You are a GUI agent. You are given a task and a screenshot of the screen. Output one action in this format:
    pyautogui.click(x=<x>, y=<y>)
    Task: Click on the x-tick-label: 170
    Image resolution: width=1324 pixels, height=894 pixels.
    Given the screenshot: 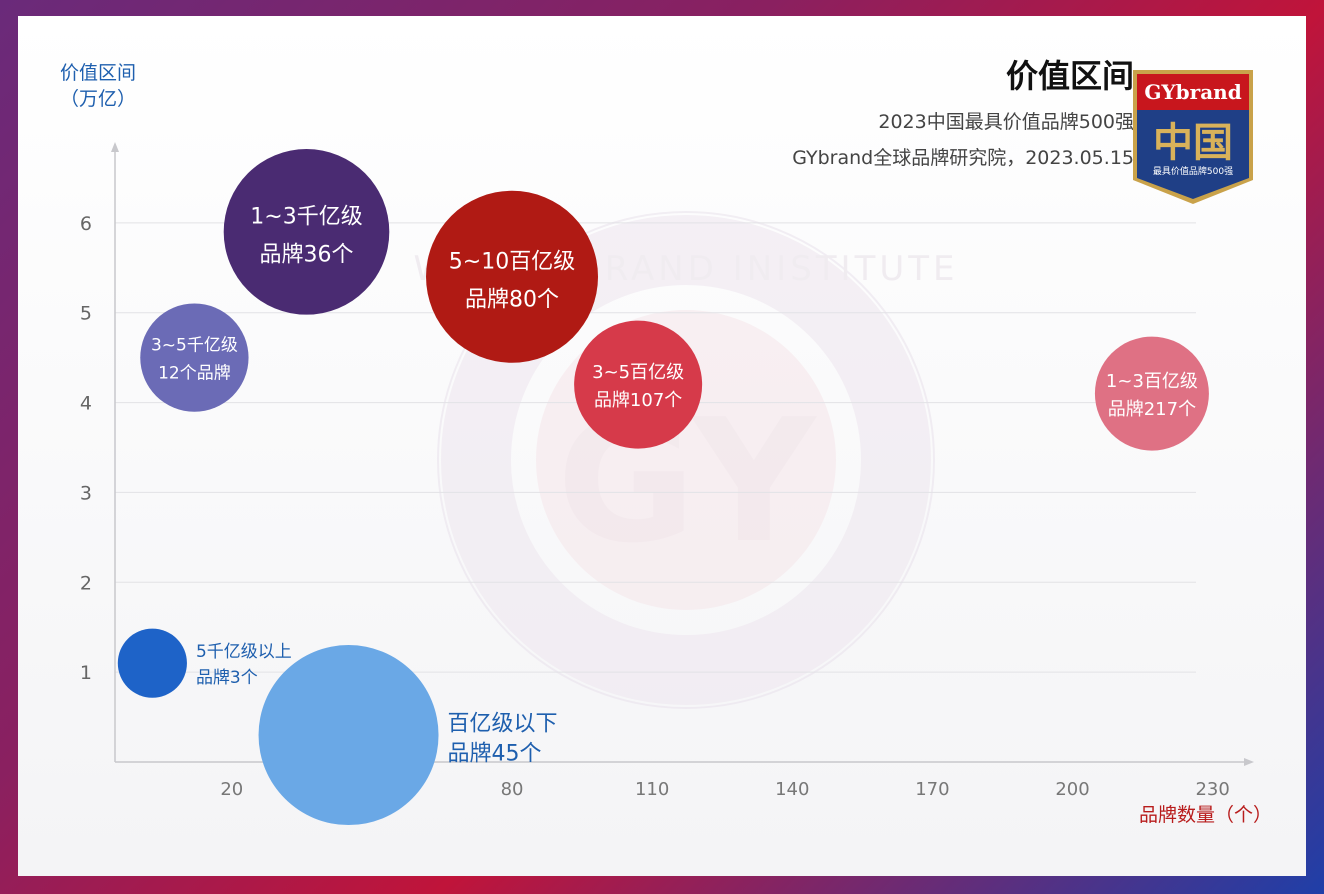 What is the action you would take?
    pyautogui.click(x=932, y=789)
    